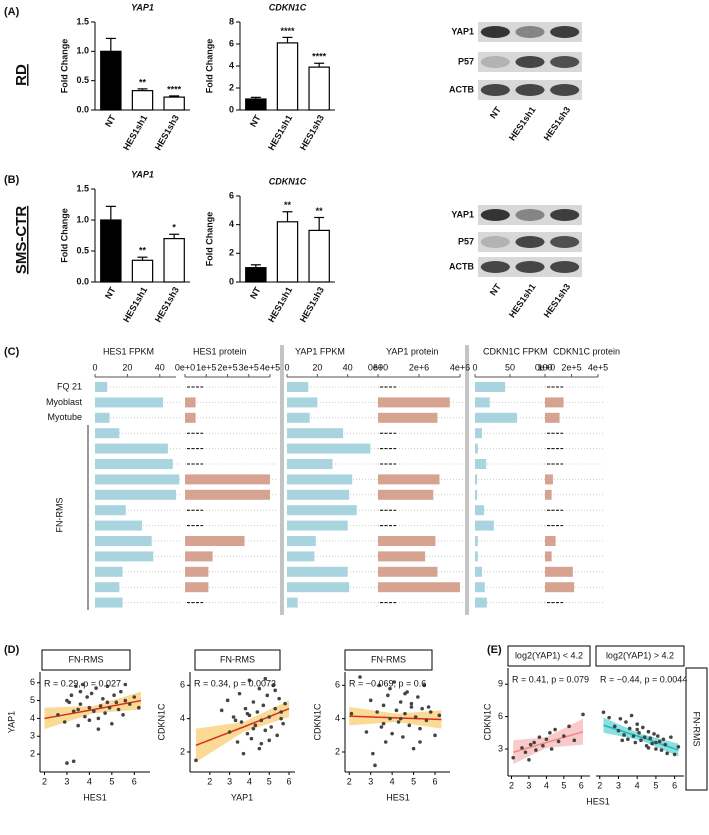  What do you see at coordinates (419, 367) in the screenshot?
I see `x-tick-label: 2e+6` at bounding box center [419, 367].